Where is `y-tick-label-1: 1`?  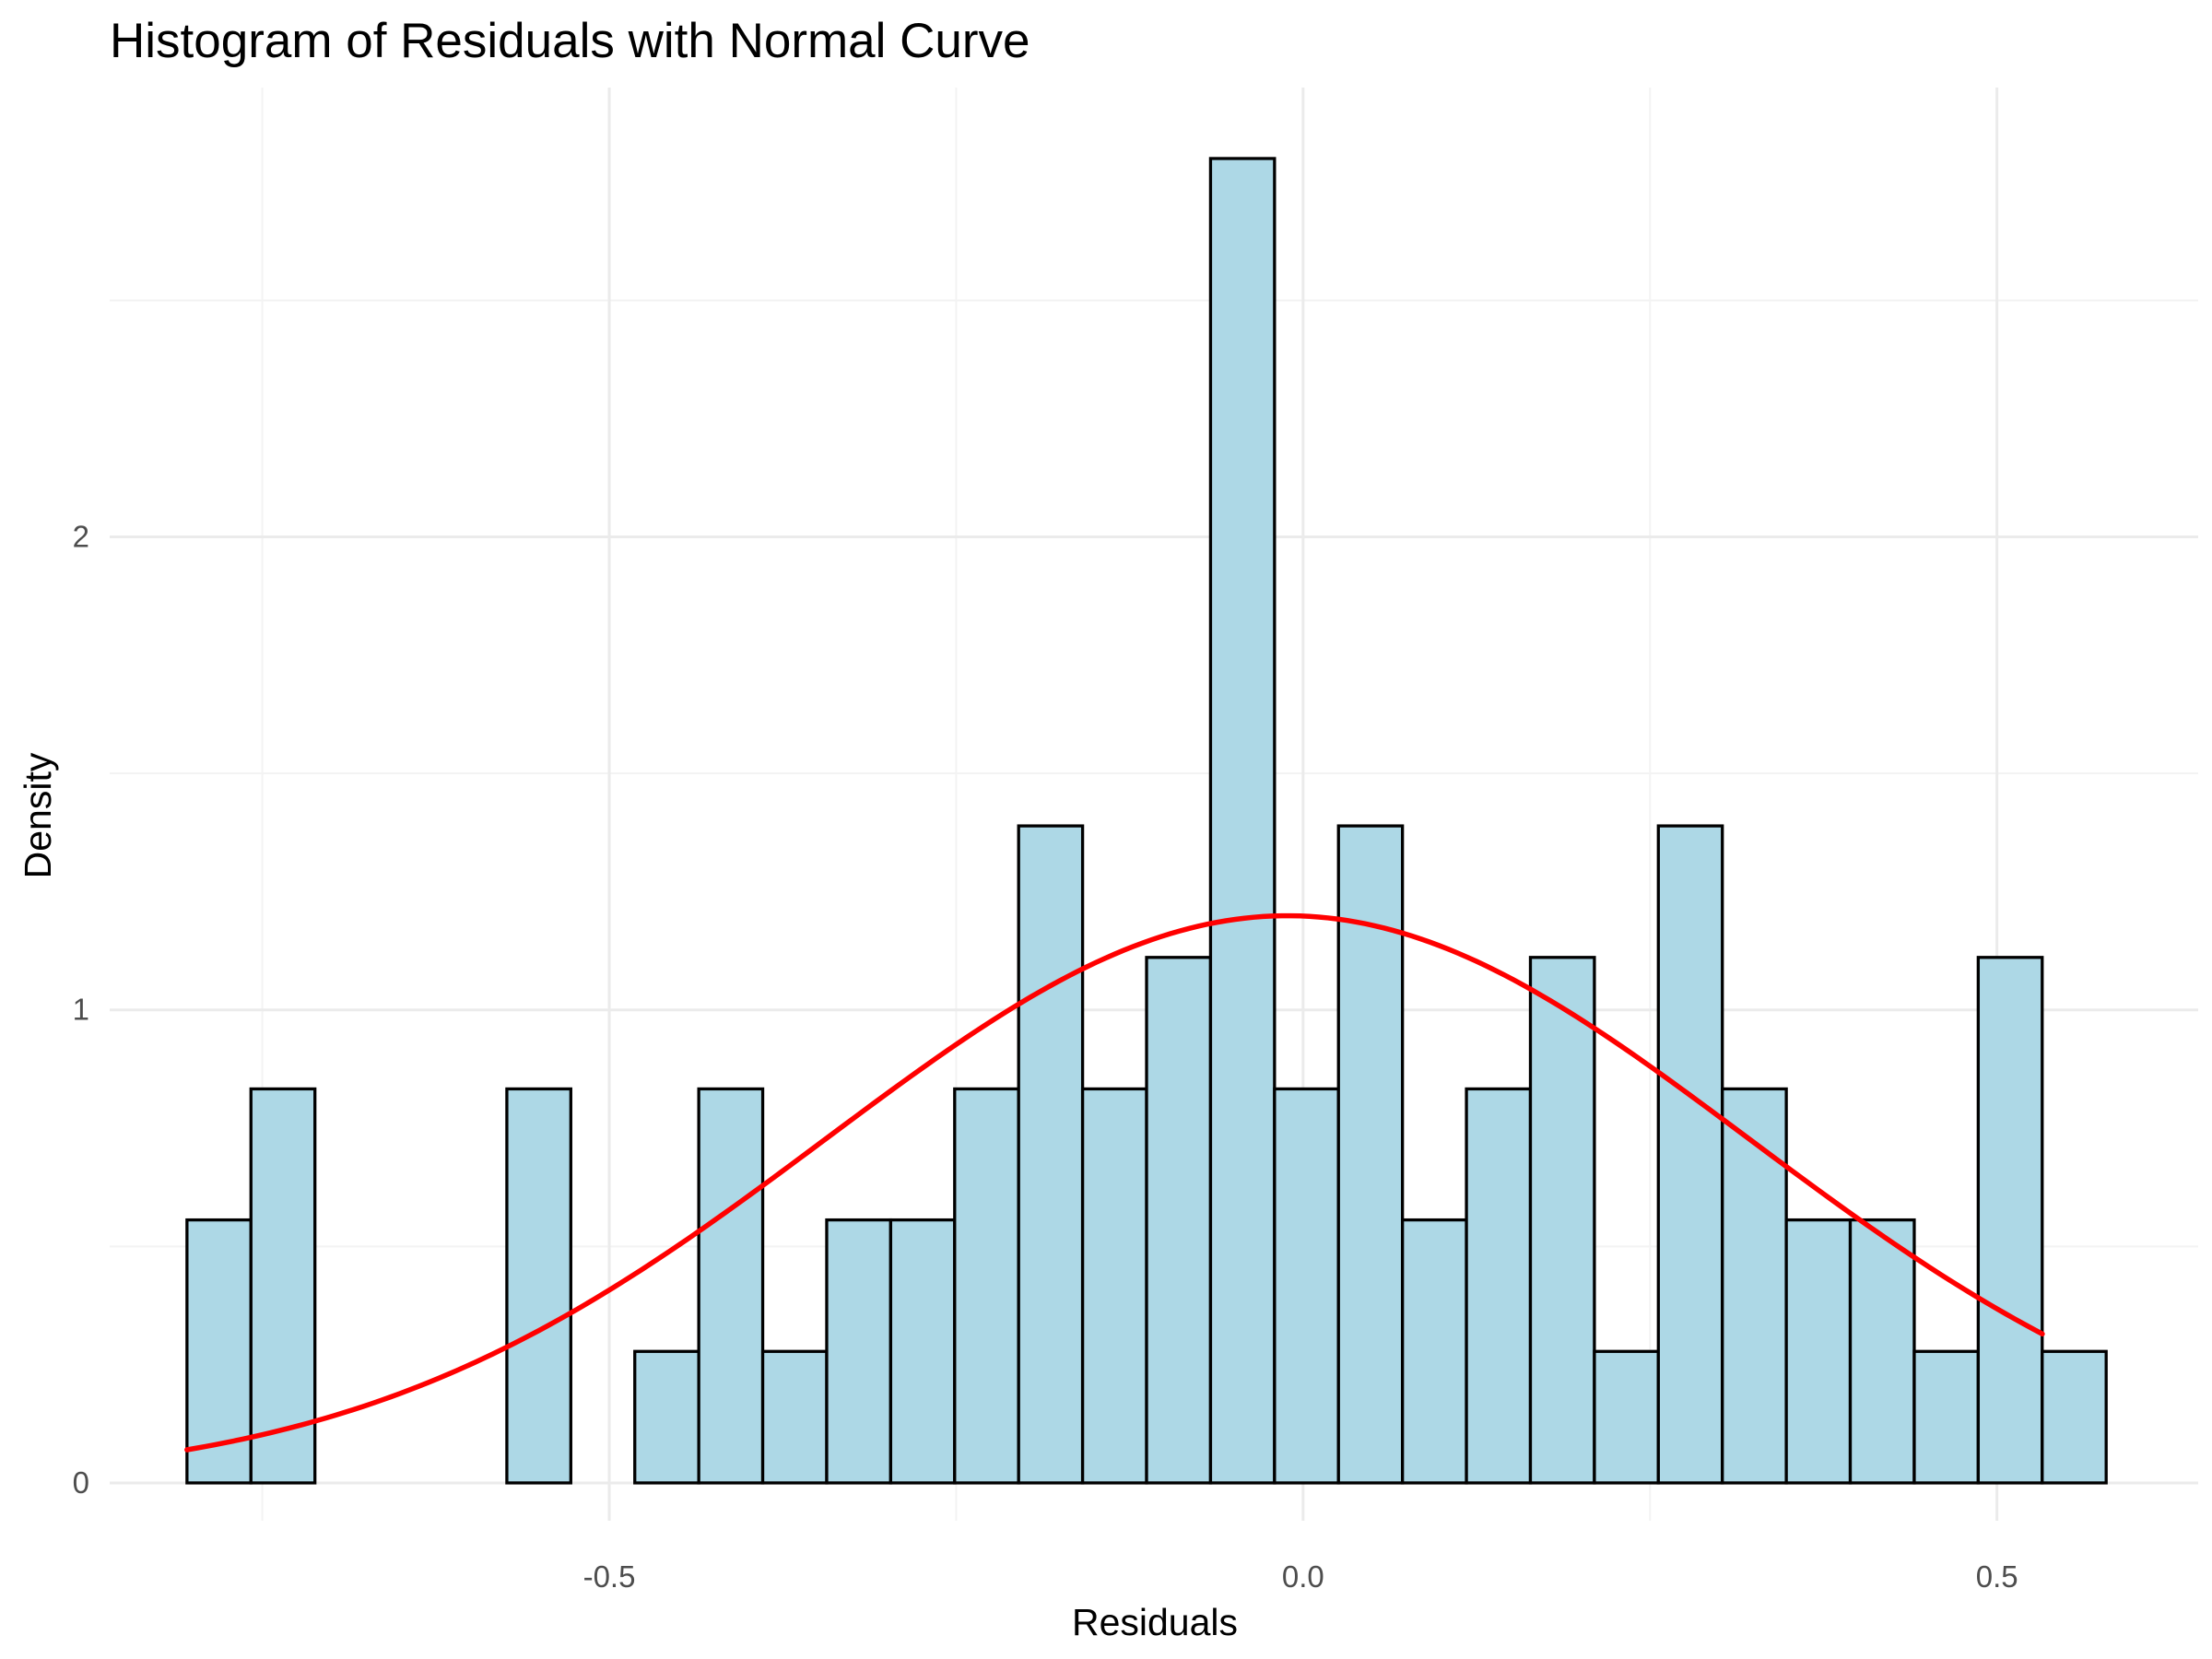
y-tick-label-1: 1 is located at coordinates (81, 1010).